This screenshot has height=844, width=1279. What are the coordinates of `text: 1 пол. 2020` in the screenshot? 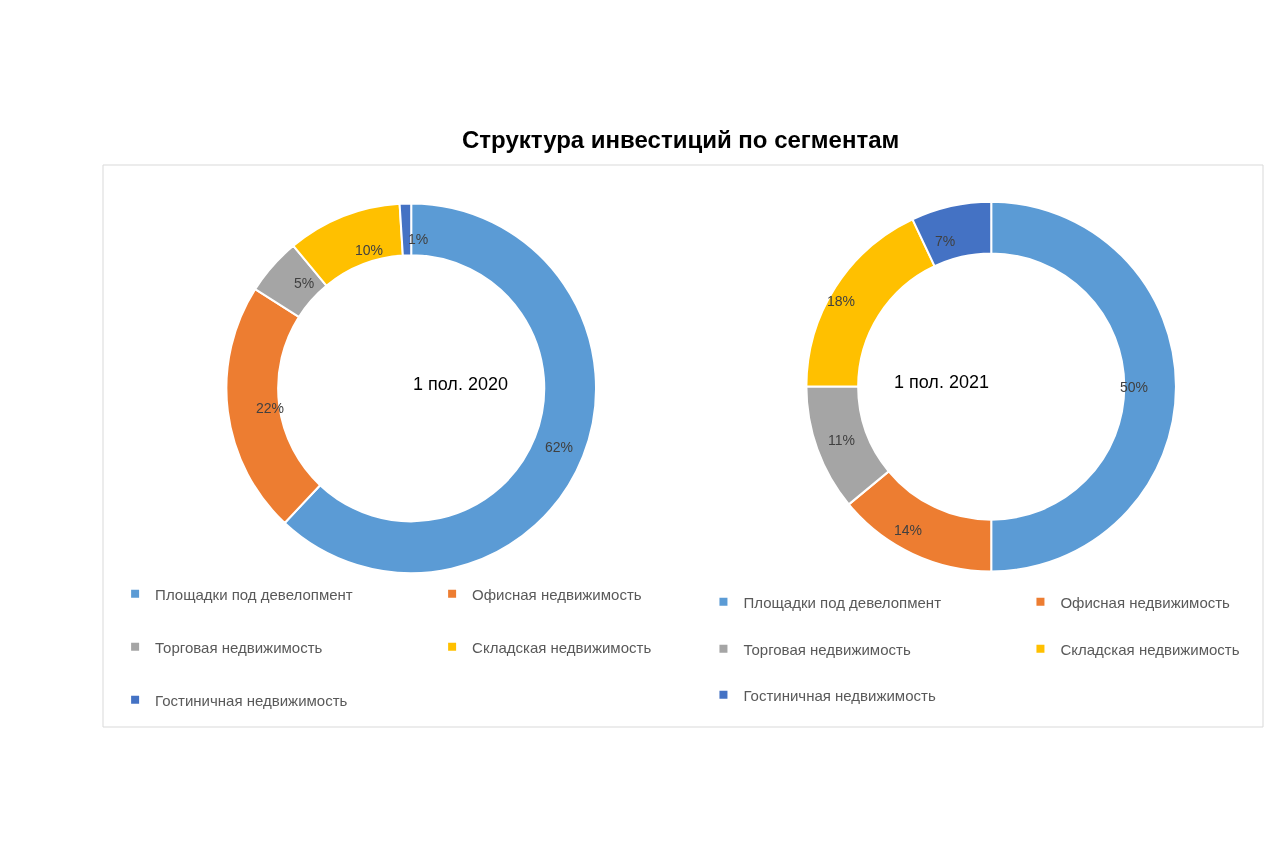 It's located at (460, 384).